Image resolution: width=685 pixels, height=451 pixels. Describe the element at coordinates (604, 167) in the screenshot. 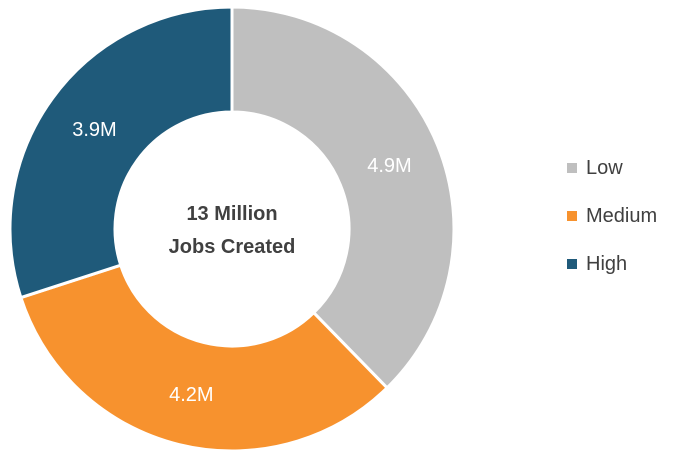

I see `legend-label-low: Low` at that location.